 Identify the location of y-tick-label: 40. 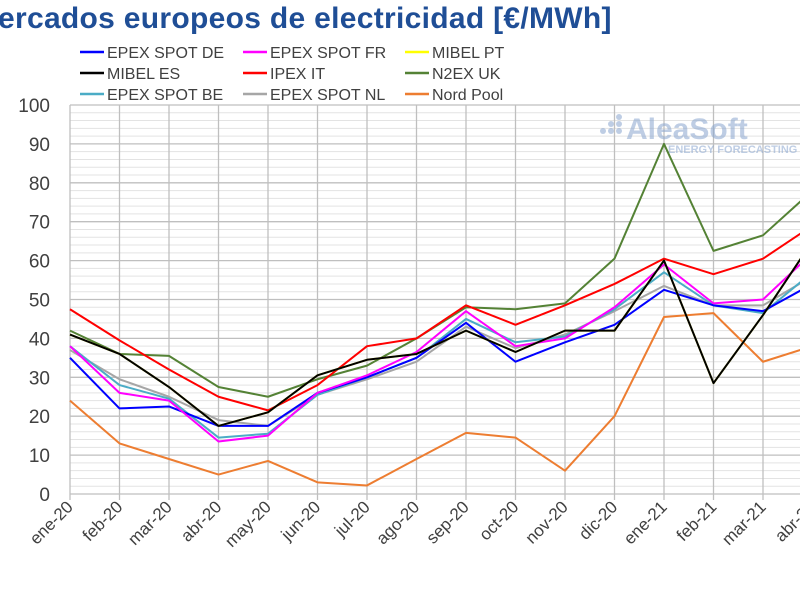
(39, 339).